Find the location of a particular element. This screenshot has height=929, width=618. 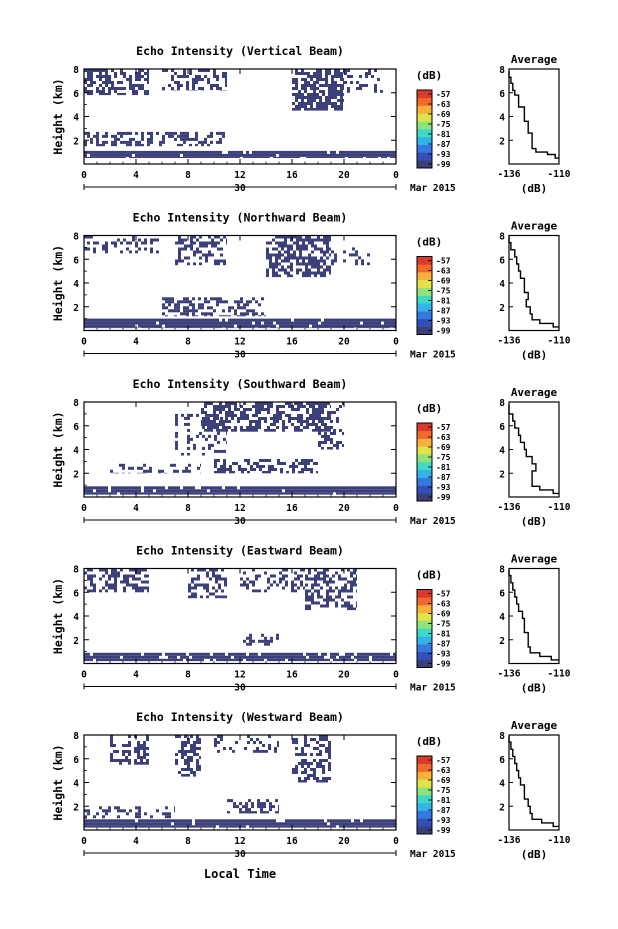

colorbar-tick-label: -63 is located at coordinates (443, 604).